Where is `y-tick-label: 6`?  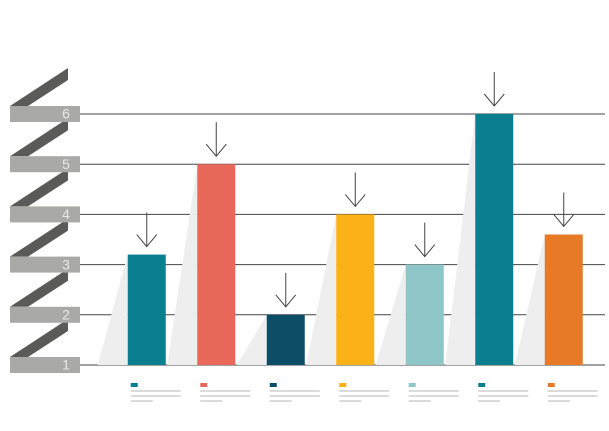 y-tick-label: 6 is located at coordinates (66, 114).